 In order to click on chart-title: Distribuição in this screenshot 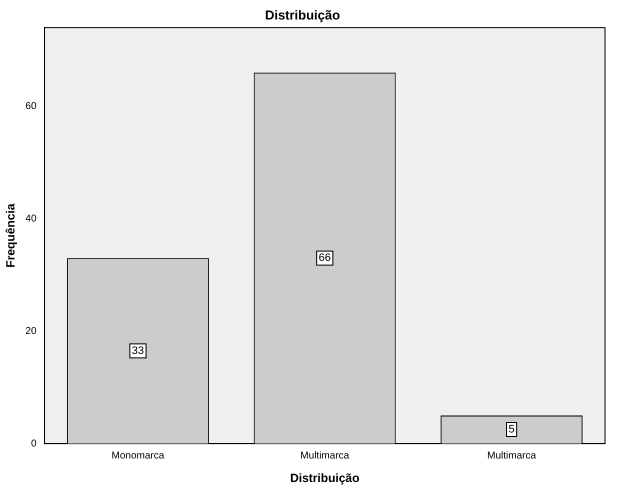, I will do `click(302, 14)`.